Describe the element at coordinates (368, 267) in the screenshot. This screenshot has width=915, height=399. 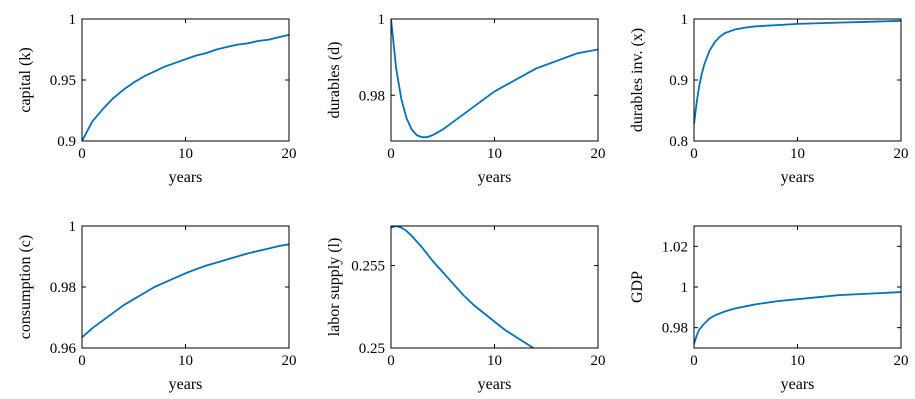
I see `y-tick-label: 0.255` at that location.